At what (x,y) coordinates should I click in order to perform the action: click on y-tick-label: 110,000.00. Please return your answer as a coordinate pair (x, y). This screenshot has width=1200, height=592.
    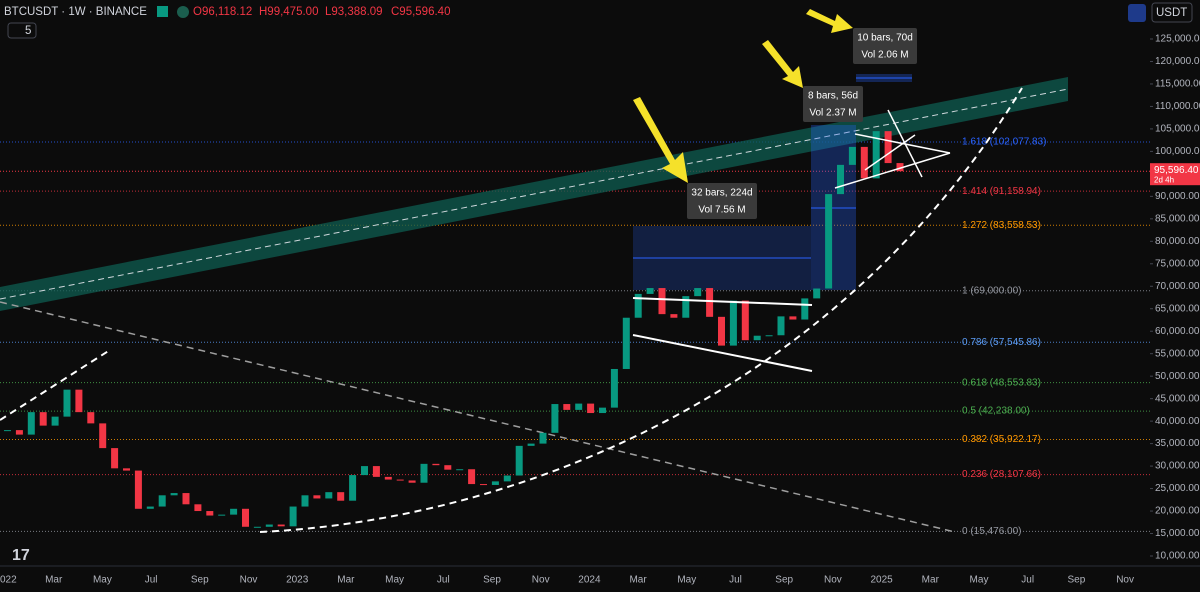
    Looking at the image, I should click on (1177, 106).